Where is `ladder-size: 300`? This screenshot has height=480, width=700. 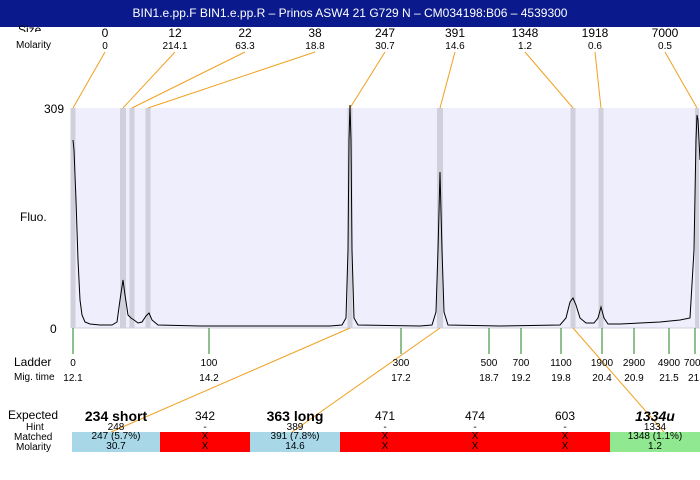 ladder-size: 300 is located at coordinates (401, 363).